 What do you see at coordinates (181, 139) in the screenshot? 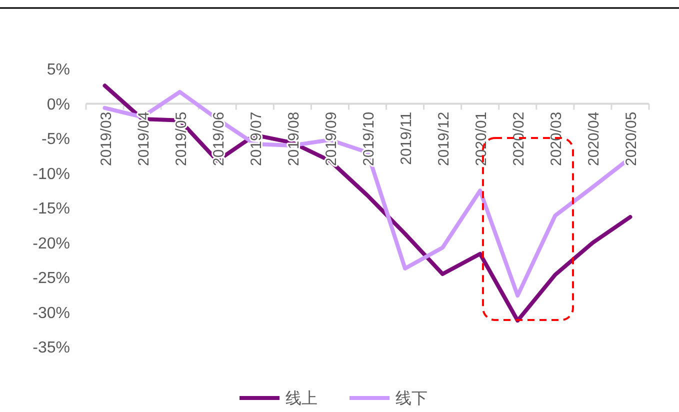
I see `x-tick-label: 2019/05` at bounding box center [181, 139].